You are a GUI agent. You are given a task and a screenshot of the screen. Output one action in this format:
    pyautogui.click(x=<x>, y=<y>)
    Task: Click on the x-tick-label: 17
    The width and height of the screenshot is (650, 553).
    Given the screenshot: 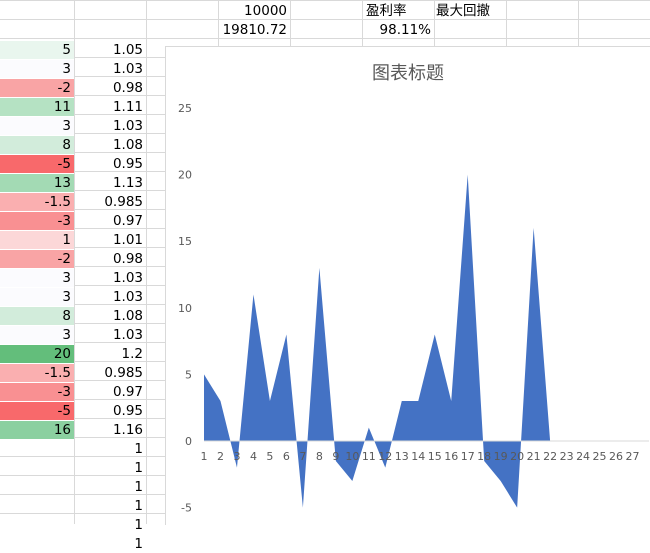 What is the action you would take?
    pyautogui.click(x=468, y=456)
    